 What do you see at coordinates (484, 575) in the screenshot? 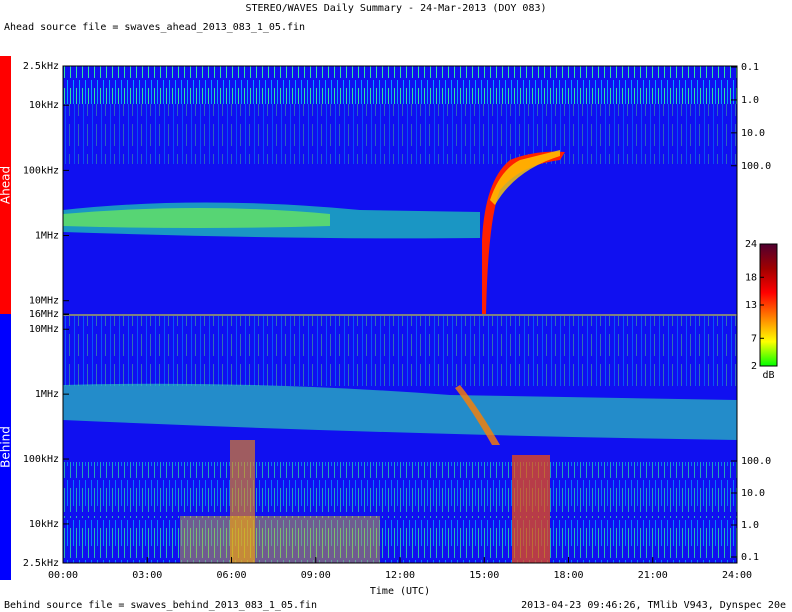
I see `x-tick-label: 15:00` at bounding box center [484, 575].